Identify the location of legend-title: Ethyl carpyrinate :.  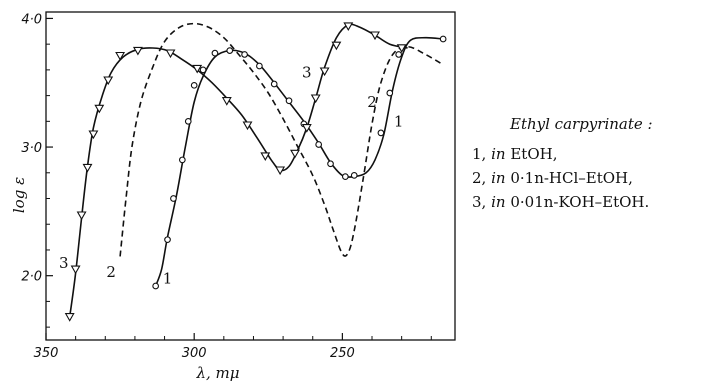
(581, 124).